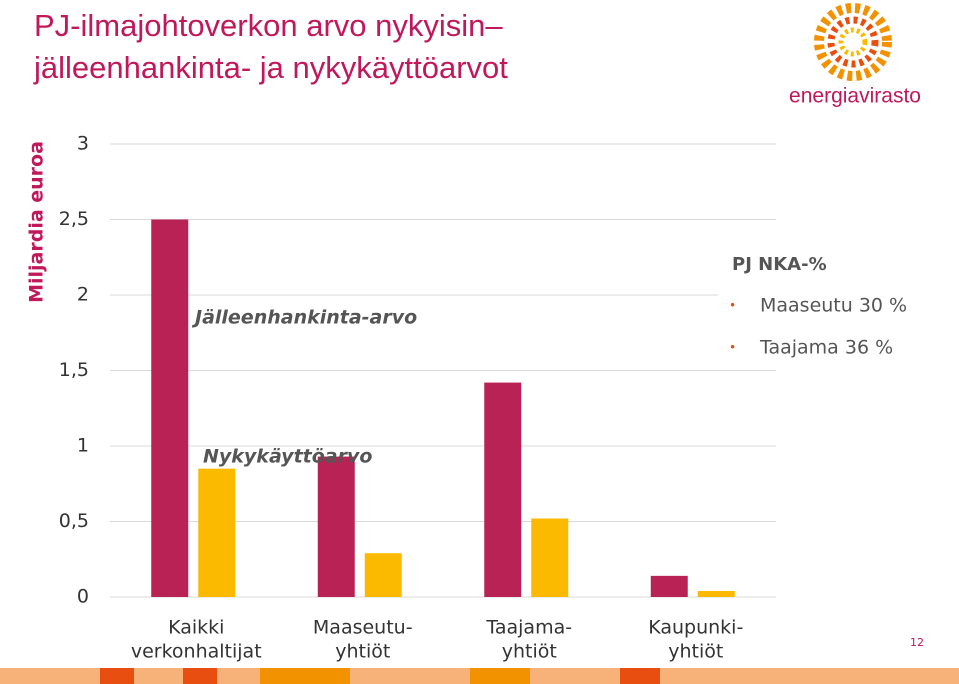 The image size is (959, 684). Describe the element at coordinates (779, 264) in the screenshot. I see `box-title: PJ NKA-%` at that location.